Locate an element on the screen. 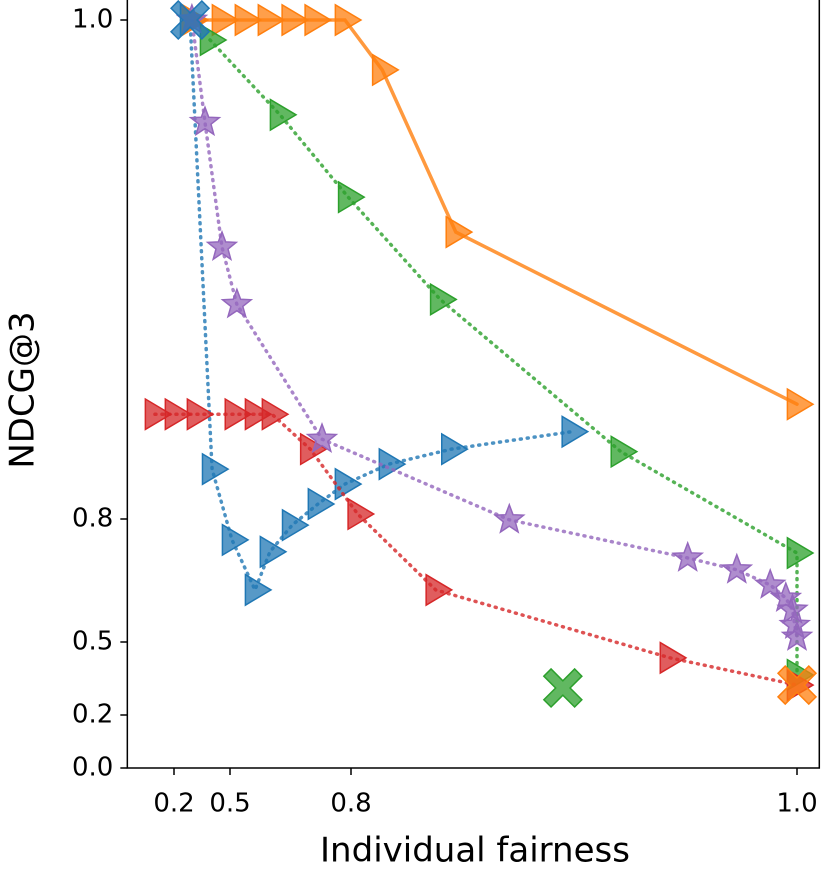 This screenshot has height=876, width=830. x-tick-label: 0.5 is located at coordinates (229, 804).